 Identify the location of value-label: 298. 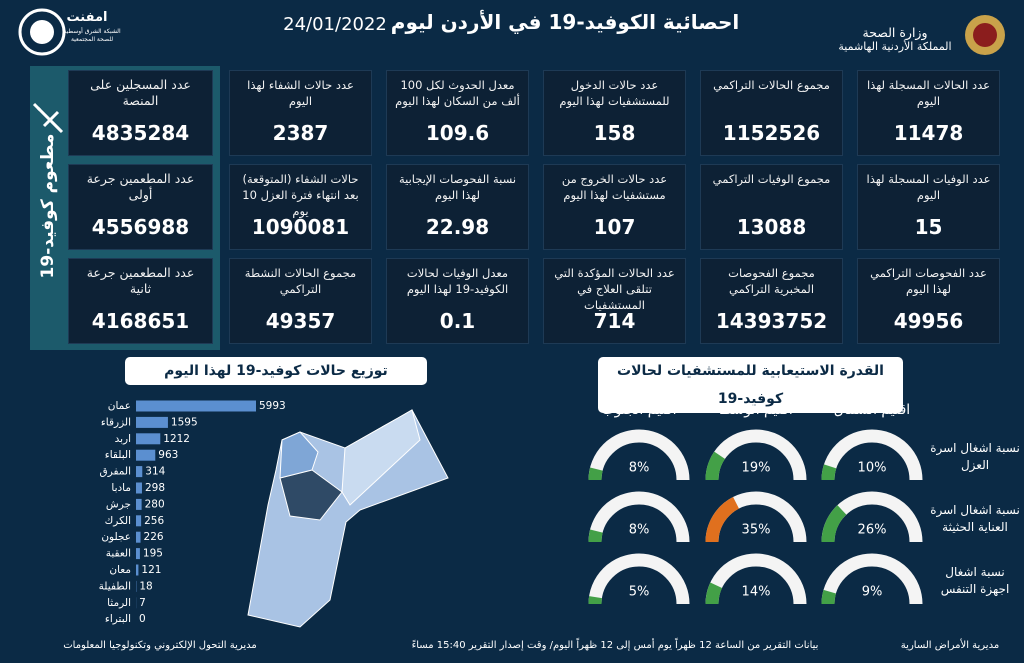
(155, 488).